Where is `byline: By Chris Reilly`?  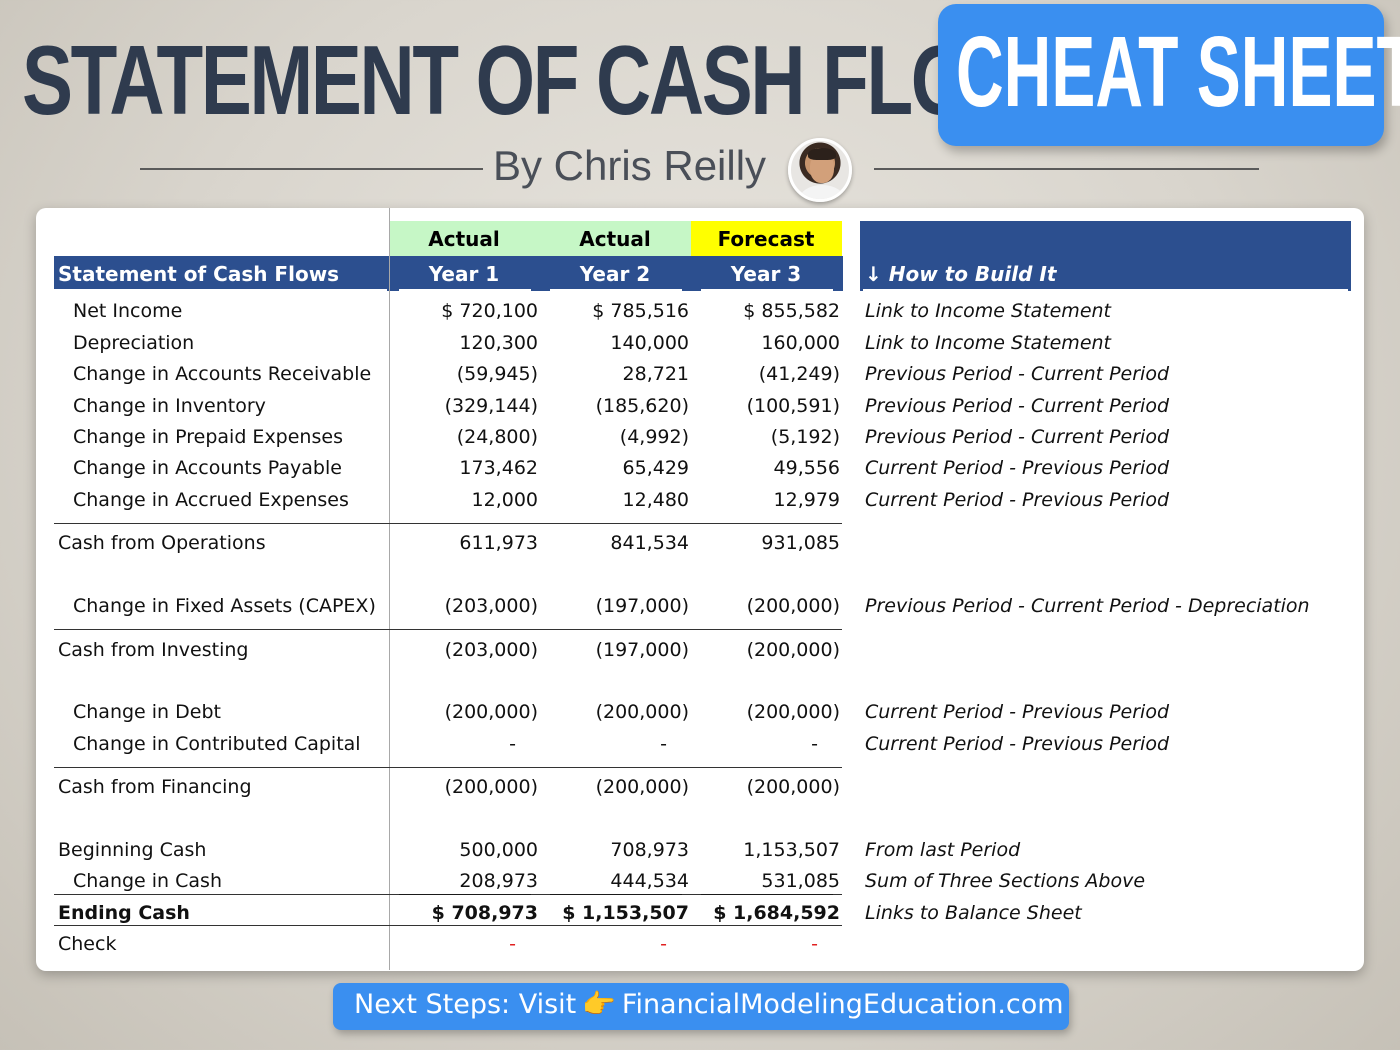 byline: By Chris Reilly is located at coordinates (630, 165).